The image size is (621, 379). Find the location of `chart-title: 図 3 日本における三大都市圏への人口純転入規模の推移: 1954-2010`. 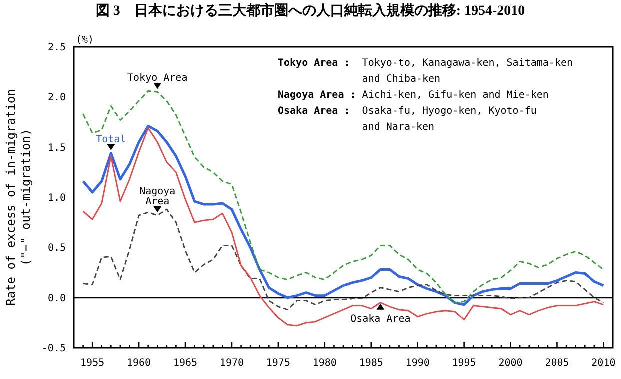

chart-title: 図 3 日本における三大都市圏への人口純転入規模の推移: 1954-2010 is located at coordinates (310, 11).